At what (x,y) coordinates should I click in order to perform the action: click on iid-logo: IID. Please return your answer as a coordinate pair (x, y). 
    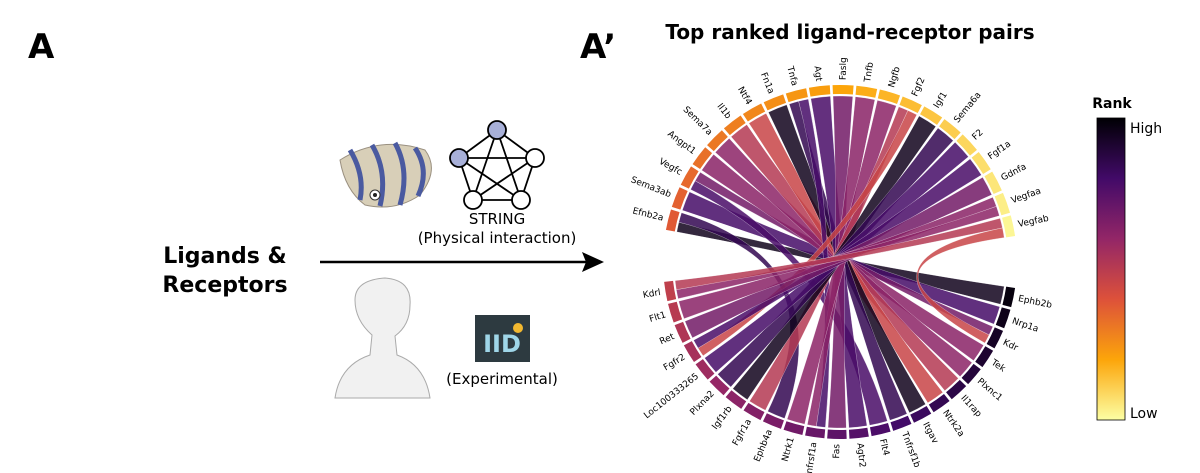
    Looking at the image, I should click on (502, 338).